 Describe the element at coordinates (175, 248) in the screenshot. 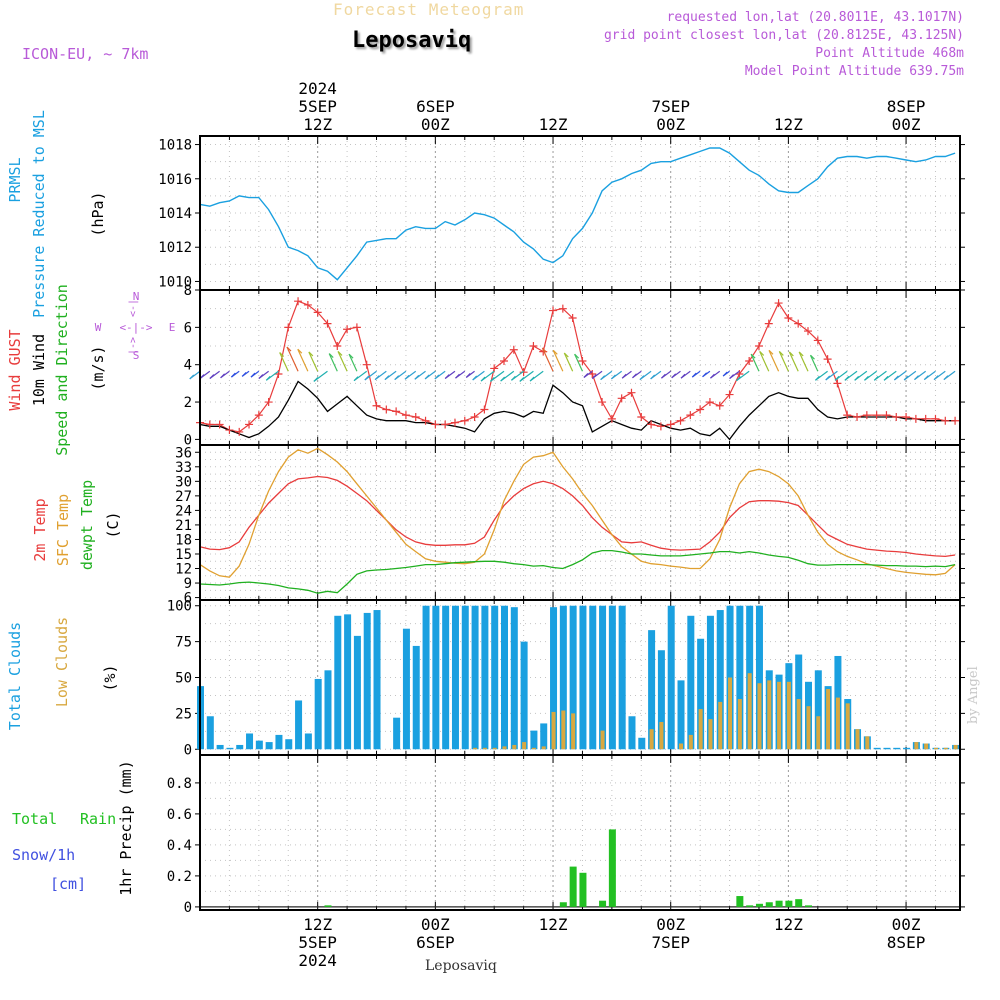

I see `y-tick-label: 1012` at that location.